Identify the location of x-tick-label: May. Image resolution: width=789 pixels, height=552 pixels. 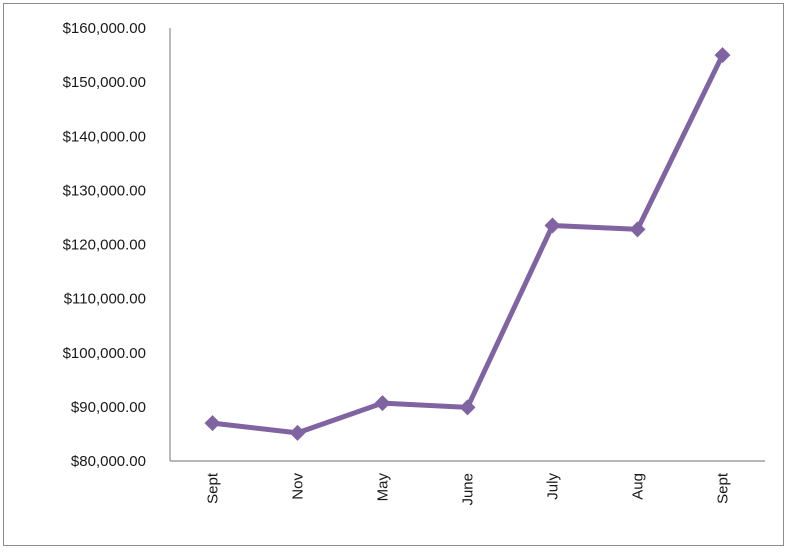
(383, 487).